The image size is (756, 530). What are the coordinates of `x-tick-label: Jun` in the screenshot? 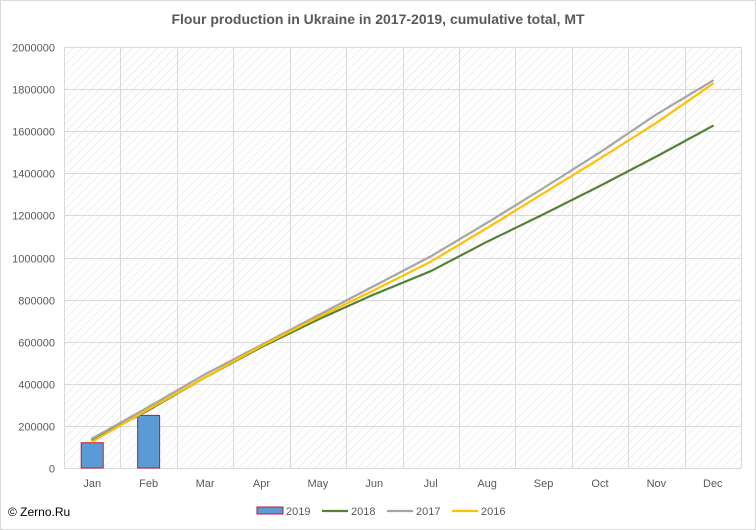 It's located at (374, 484).